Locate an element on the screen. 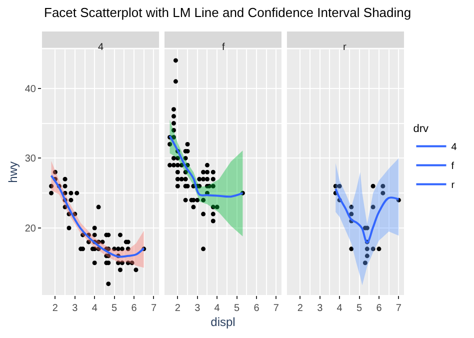  y-tick-label: 40 is located at coordinates (30, 89).